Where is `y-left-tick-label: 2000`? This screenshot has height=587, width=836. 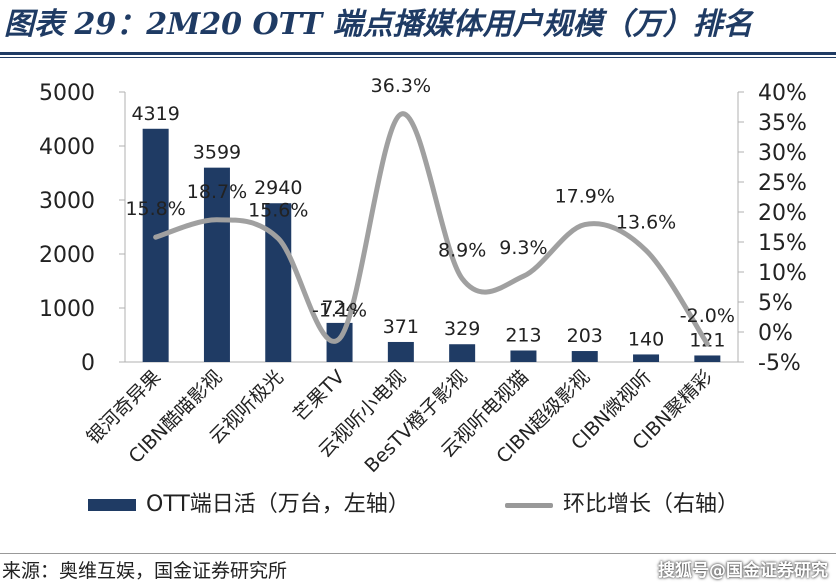
y-left-tick-label: 2000 is located at coordinates (67, 255).